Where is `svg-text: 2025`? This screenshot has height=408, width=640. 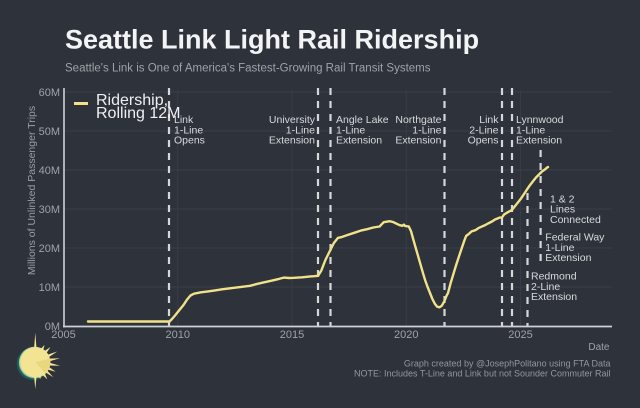
svg-text: 2025 is located at coordinates (520, 335).